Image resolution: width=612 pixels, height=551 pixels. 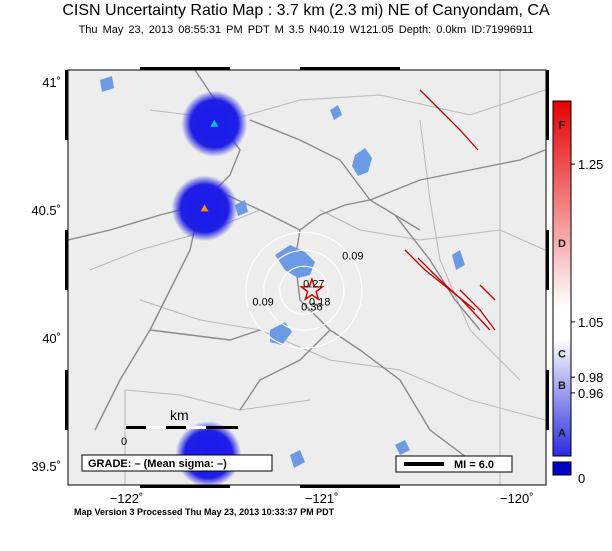 What do you see at coordinates (581, 478) in the screenshot?
I see `colorbar-bottom-label: 0` at bounding box center [581, 478].